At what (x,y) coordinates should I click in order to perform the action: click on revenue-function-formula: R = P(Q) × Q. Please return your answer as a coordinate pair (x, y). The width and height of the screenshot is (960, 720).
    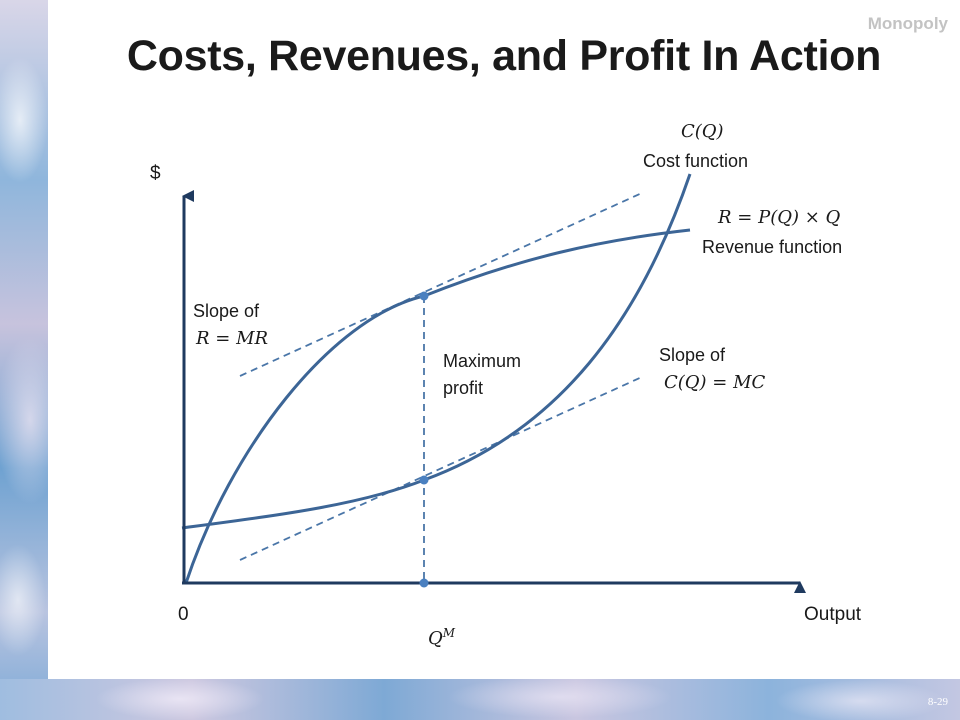
    Looking at the image, I should click on (779, 217).